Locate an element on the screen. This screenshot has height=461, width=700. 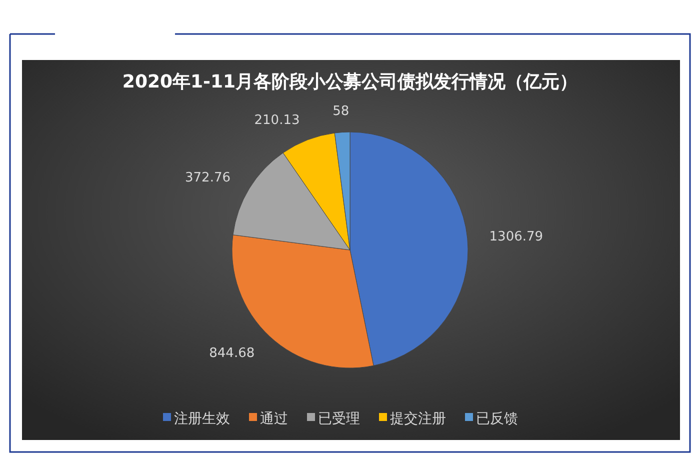
data-label: 58 is located at coordinates (341, 111).